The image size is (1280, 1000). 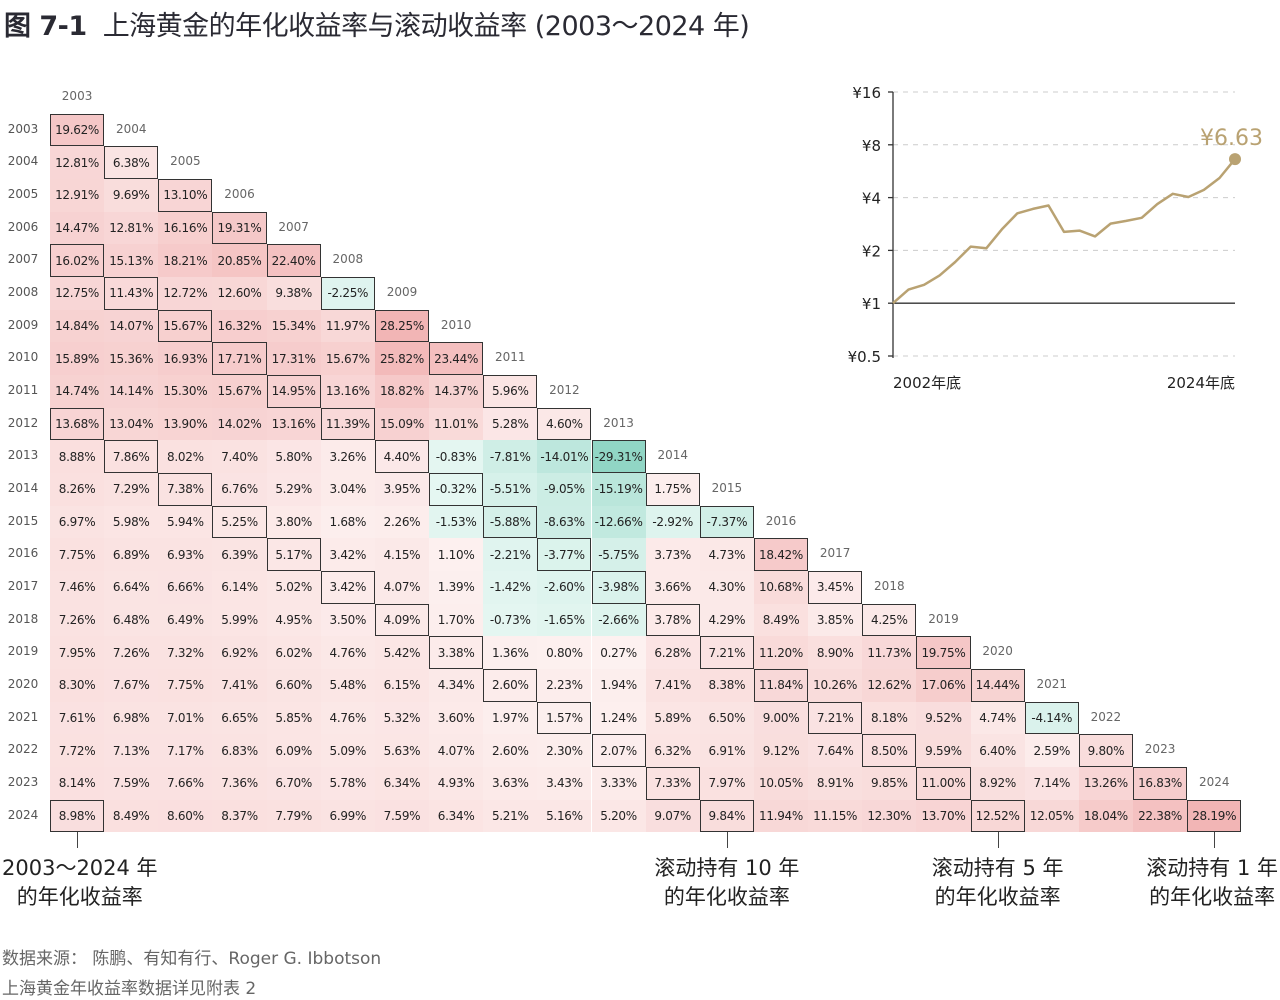 I want to click on column-label-2007: 2007, so click(x=293, y=226).